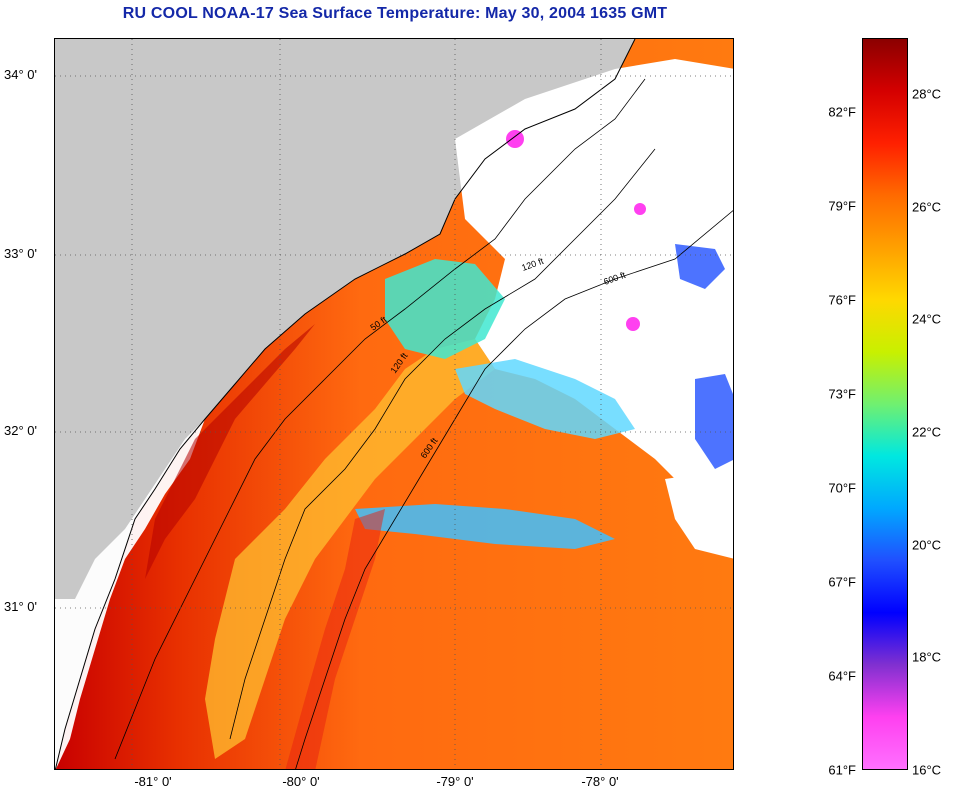  I want to click on colorbar-label-c: 26°C, so click(927, 207).